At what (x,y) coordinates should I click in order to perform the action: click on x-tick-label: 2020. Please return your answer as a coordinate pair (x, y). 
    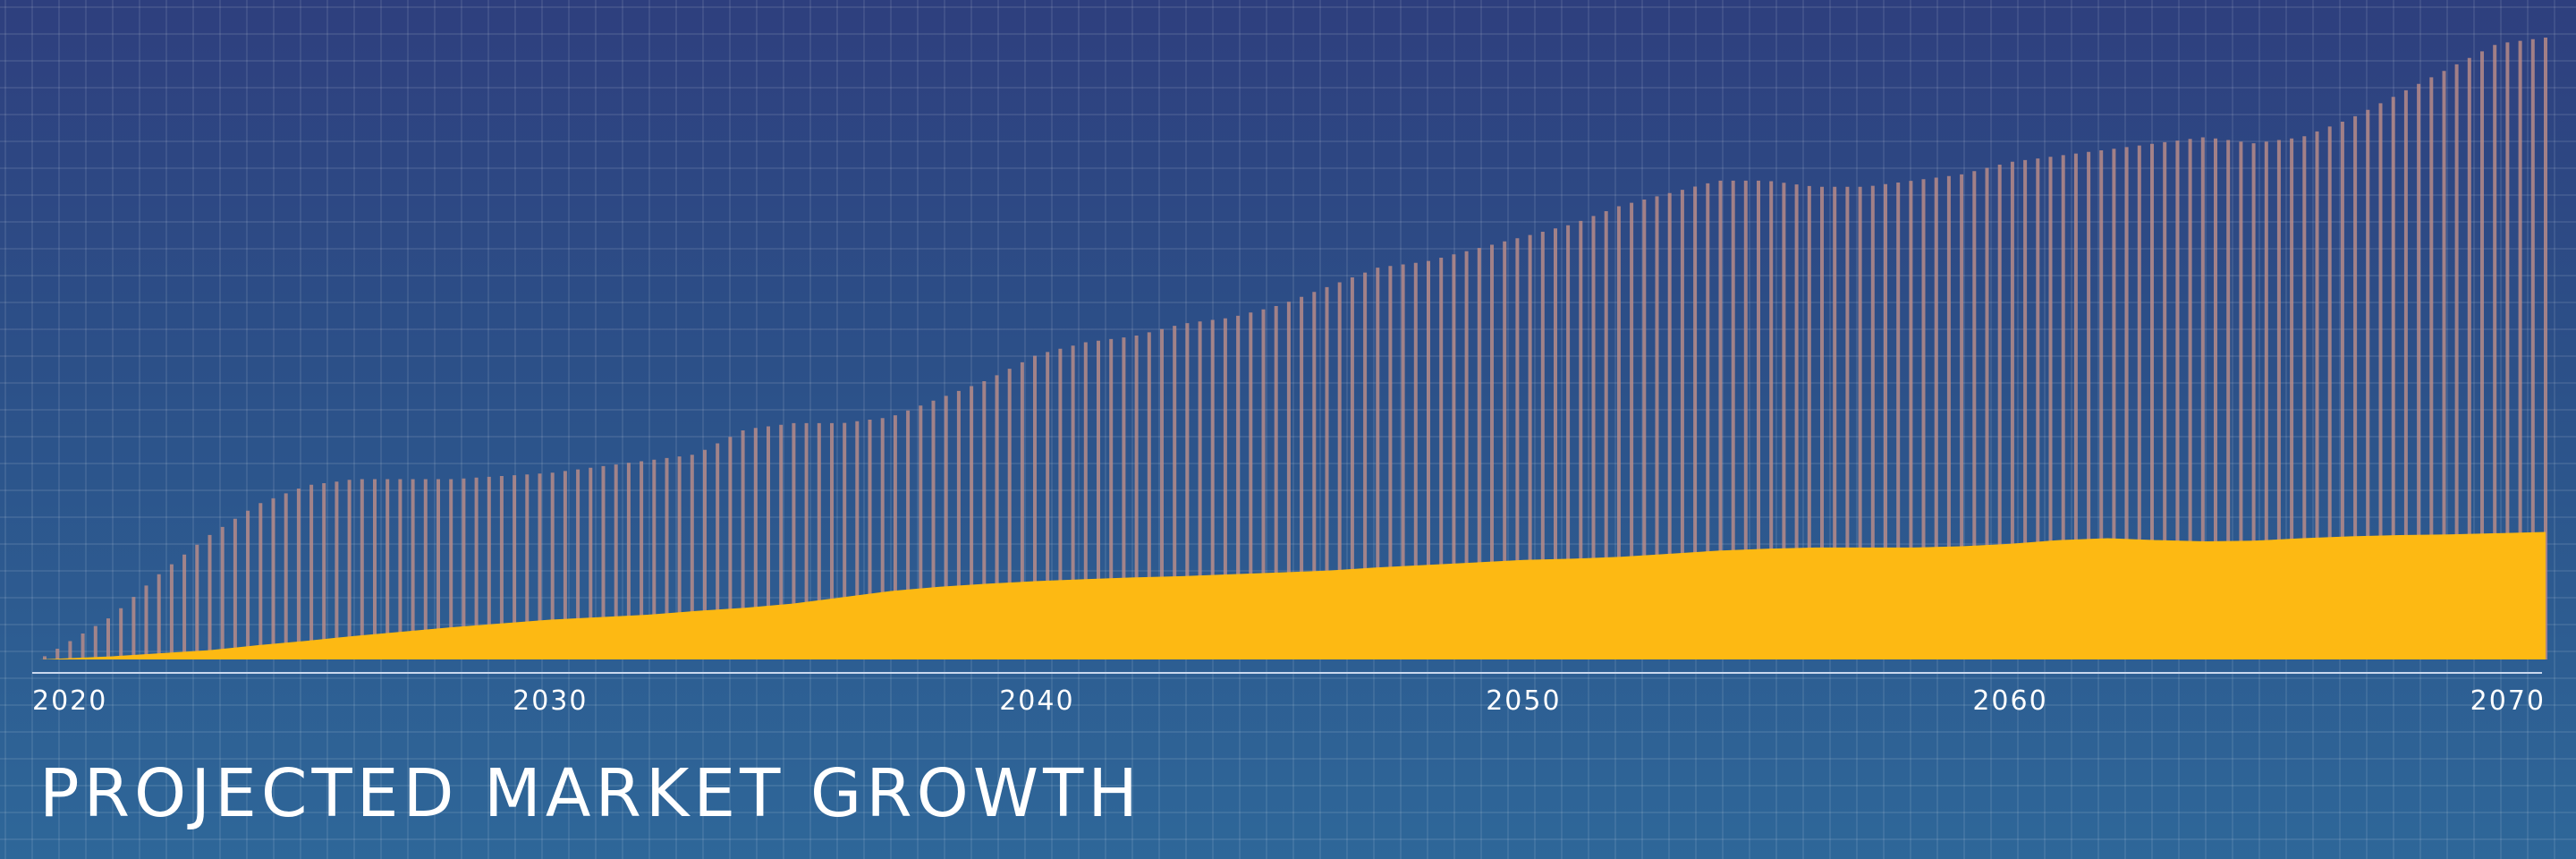
    Looking at the image, I should click on (69, 701).